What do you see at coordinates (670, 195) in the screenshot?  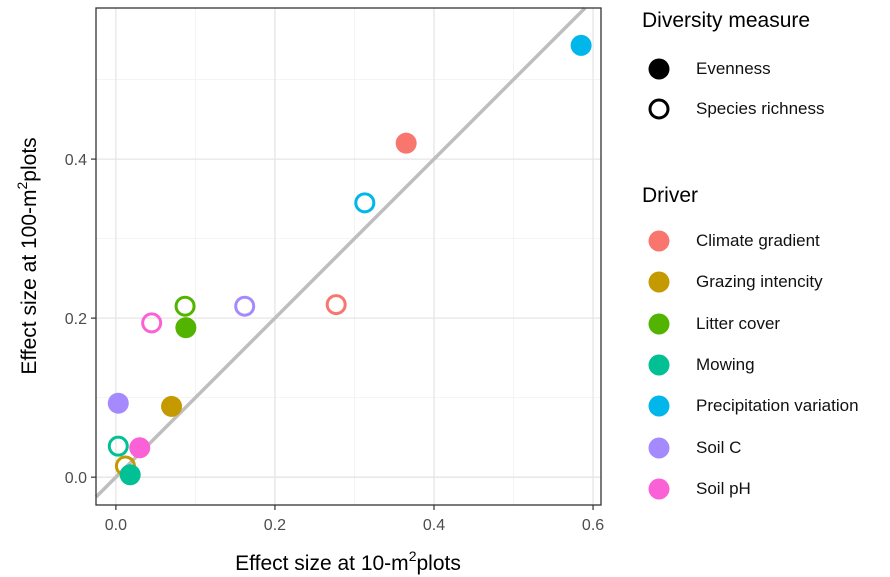 I see `color-legend-title: Driver` at bounding box center [670, 195].